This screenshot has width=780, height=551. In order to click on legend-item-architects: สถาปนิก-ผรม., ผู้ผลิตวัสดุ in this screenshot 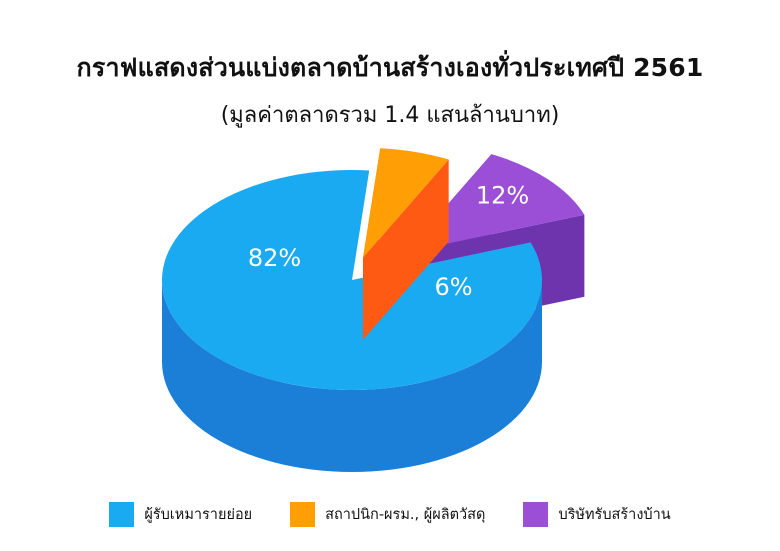, I will do `click(387, 514)`.